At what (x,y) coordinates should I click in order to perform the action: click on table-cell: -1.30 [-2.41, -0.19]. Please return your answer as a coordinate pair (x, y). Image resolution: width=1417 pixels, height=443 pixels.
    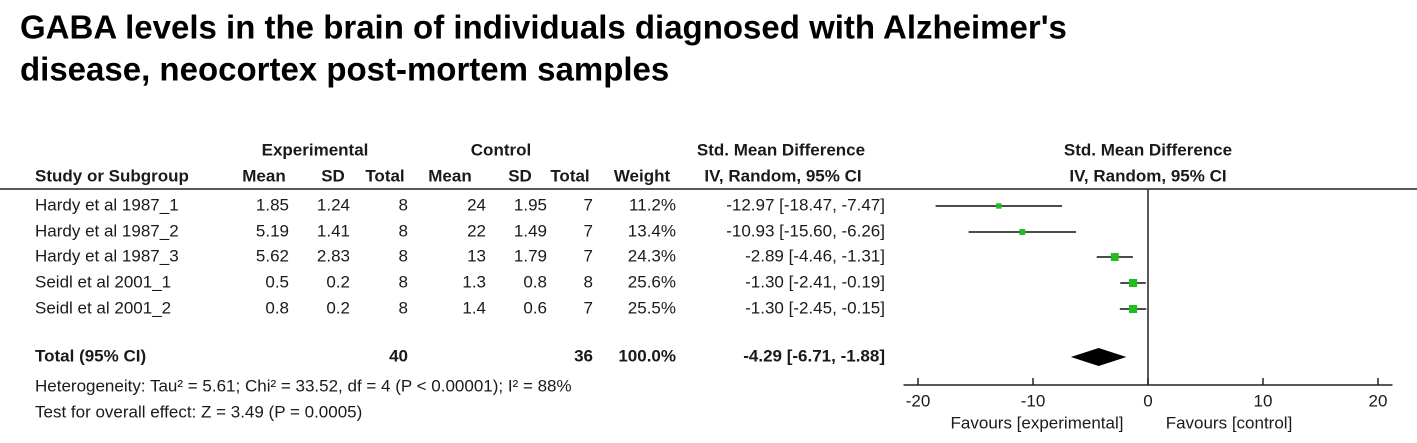
    Looking at the image, I should click on (815, 281).